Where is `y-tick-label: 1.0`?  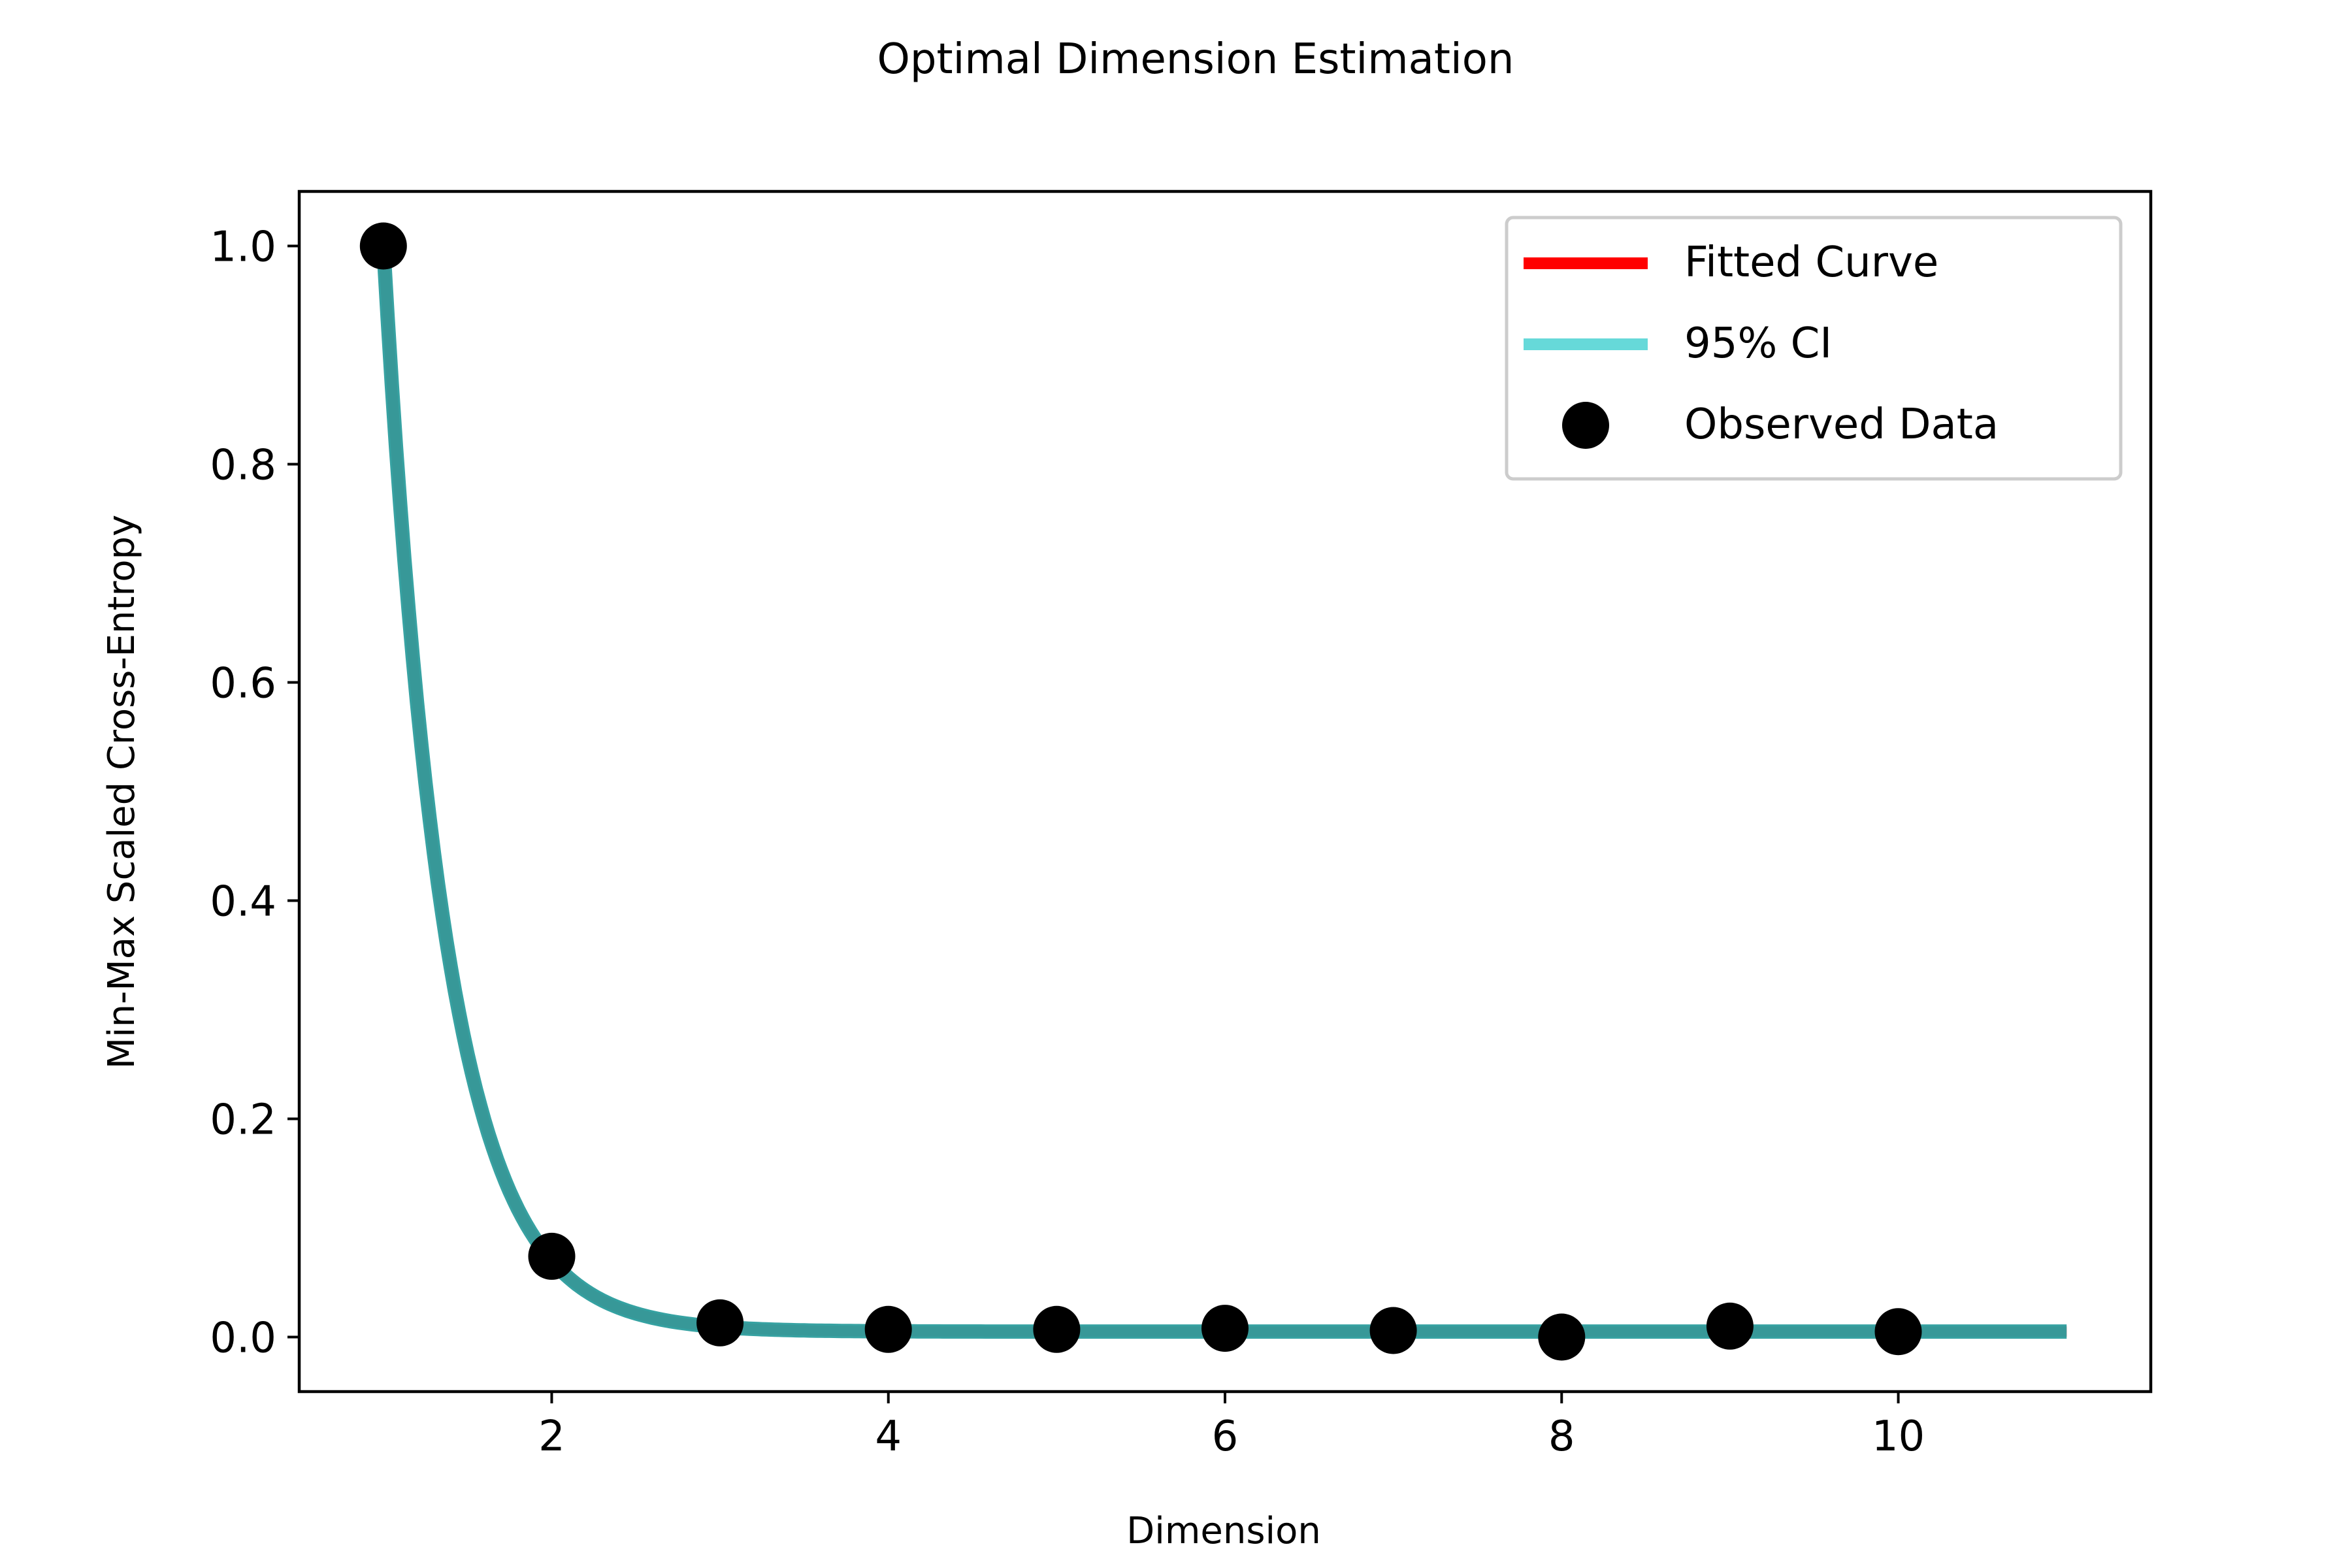 y-tick-label: 1.0 is located at coordinates (243, 247).